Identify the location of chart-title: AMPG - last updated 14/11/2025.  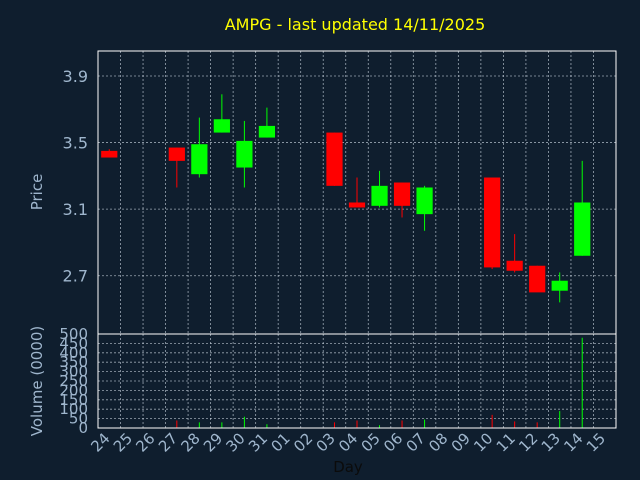
(355, 24).